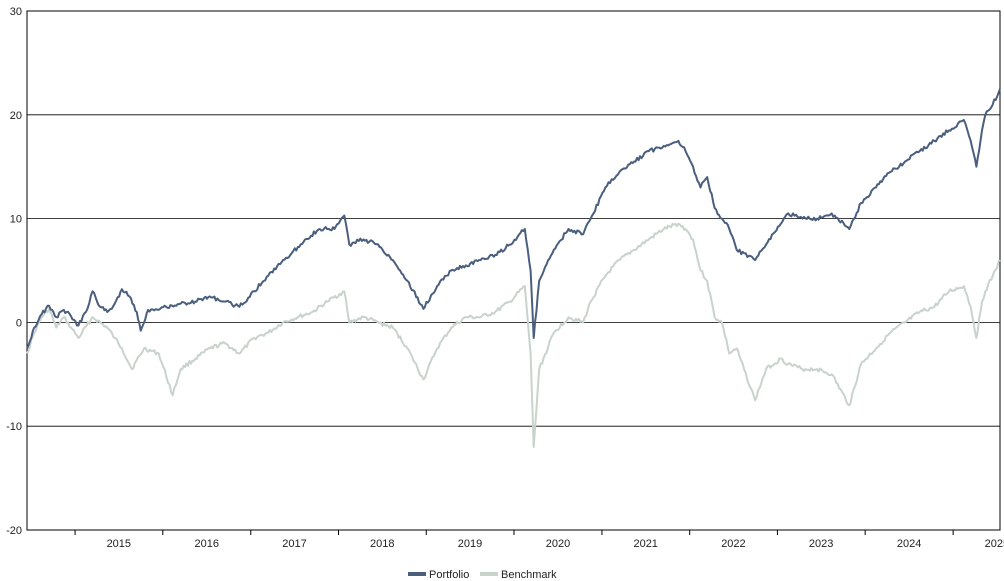  I want to click on y-tick-label: -10, so click(14, 427).